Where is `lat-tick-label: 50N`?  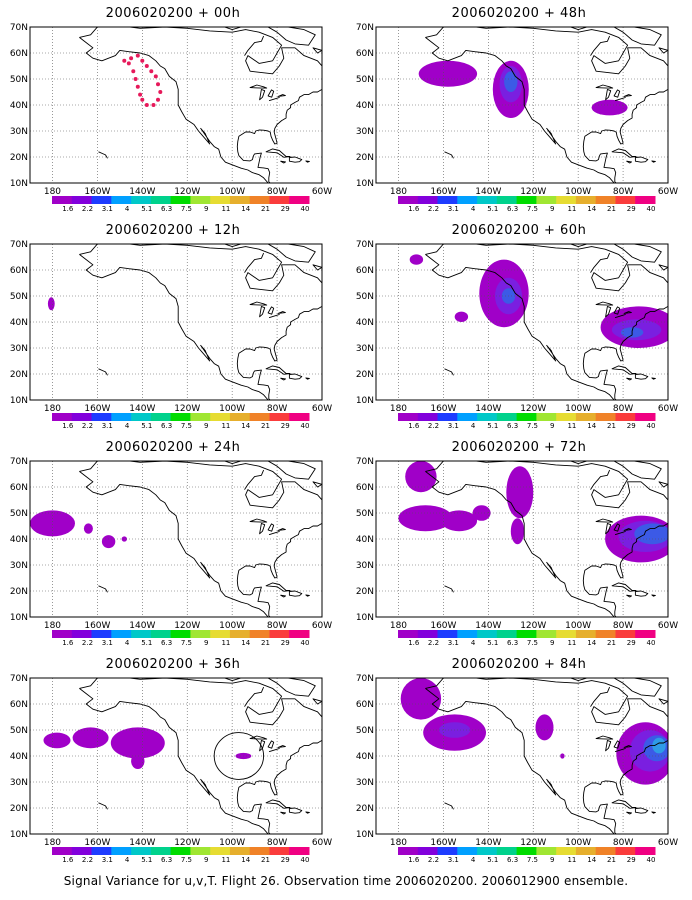 lat-tick-label: 50N is located at coordinates (365, 514).